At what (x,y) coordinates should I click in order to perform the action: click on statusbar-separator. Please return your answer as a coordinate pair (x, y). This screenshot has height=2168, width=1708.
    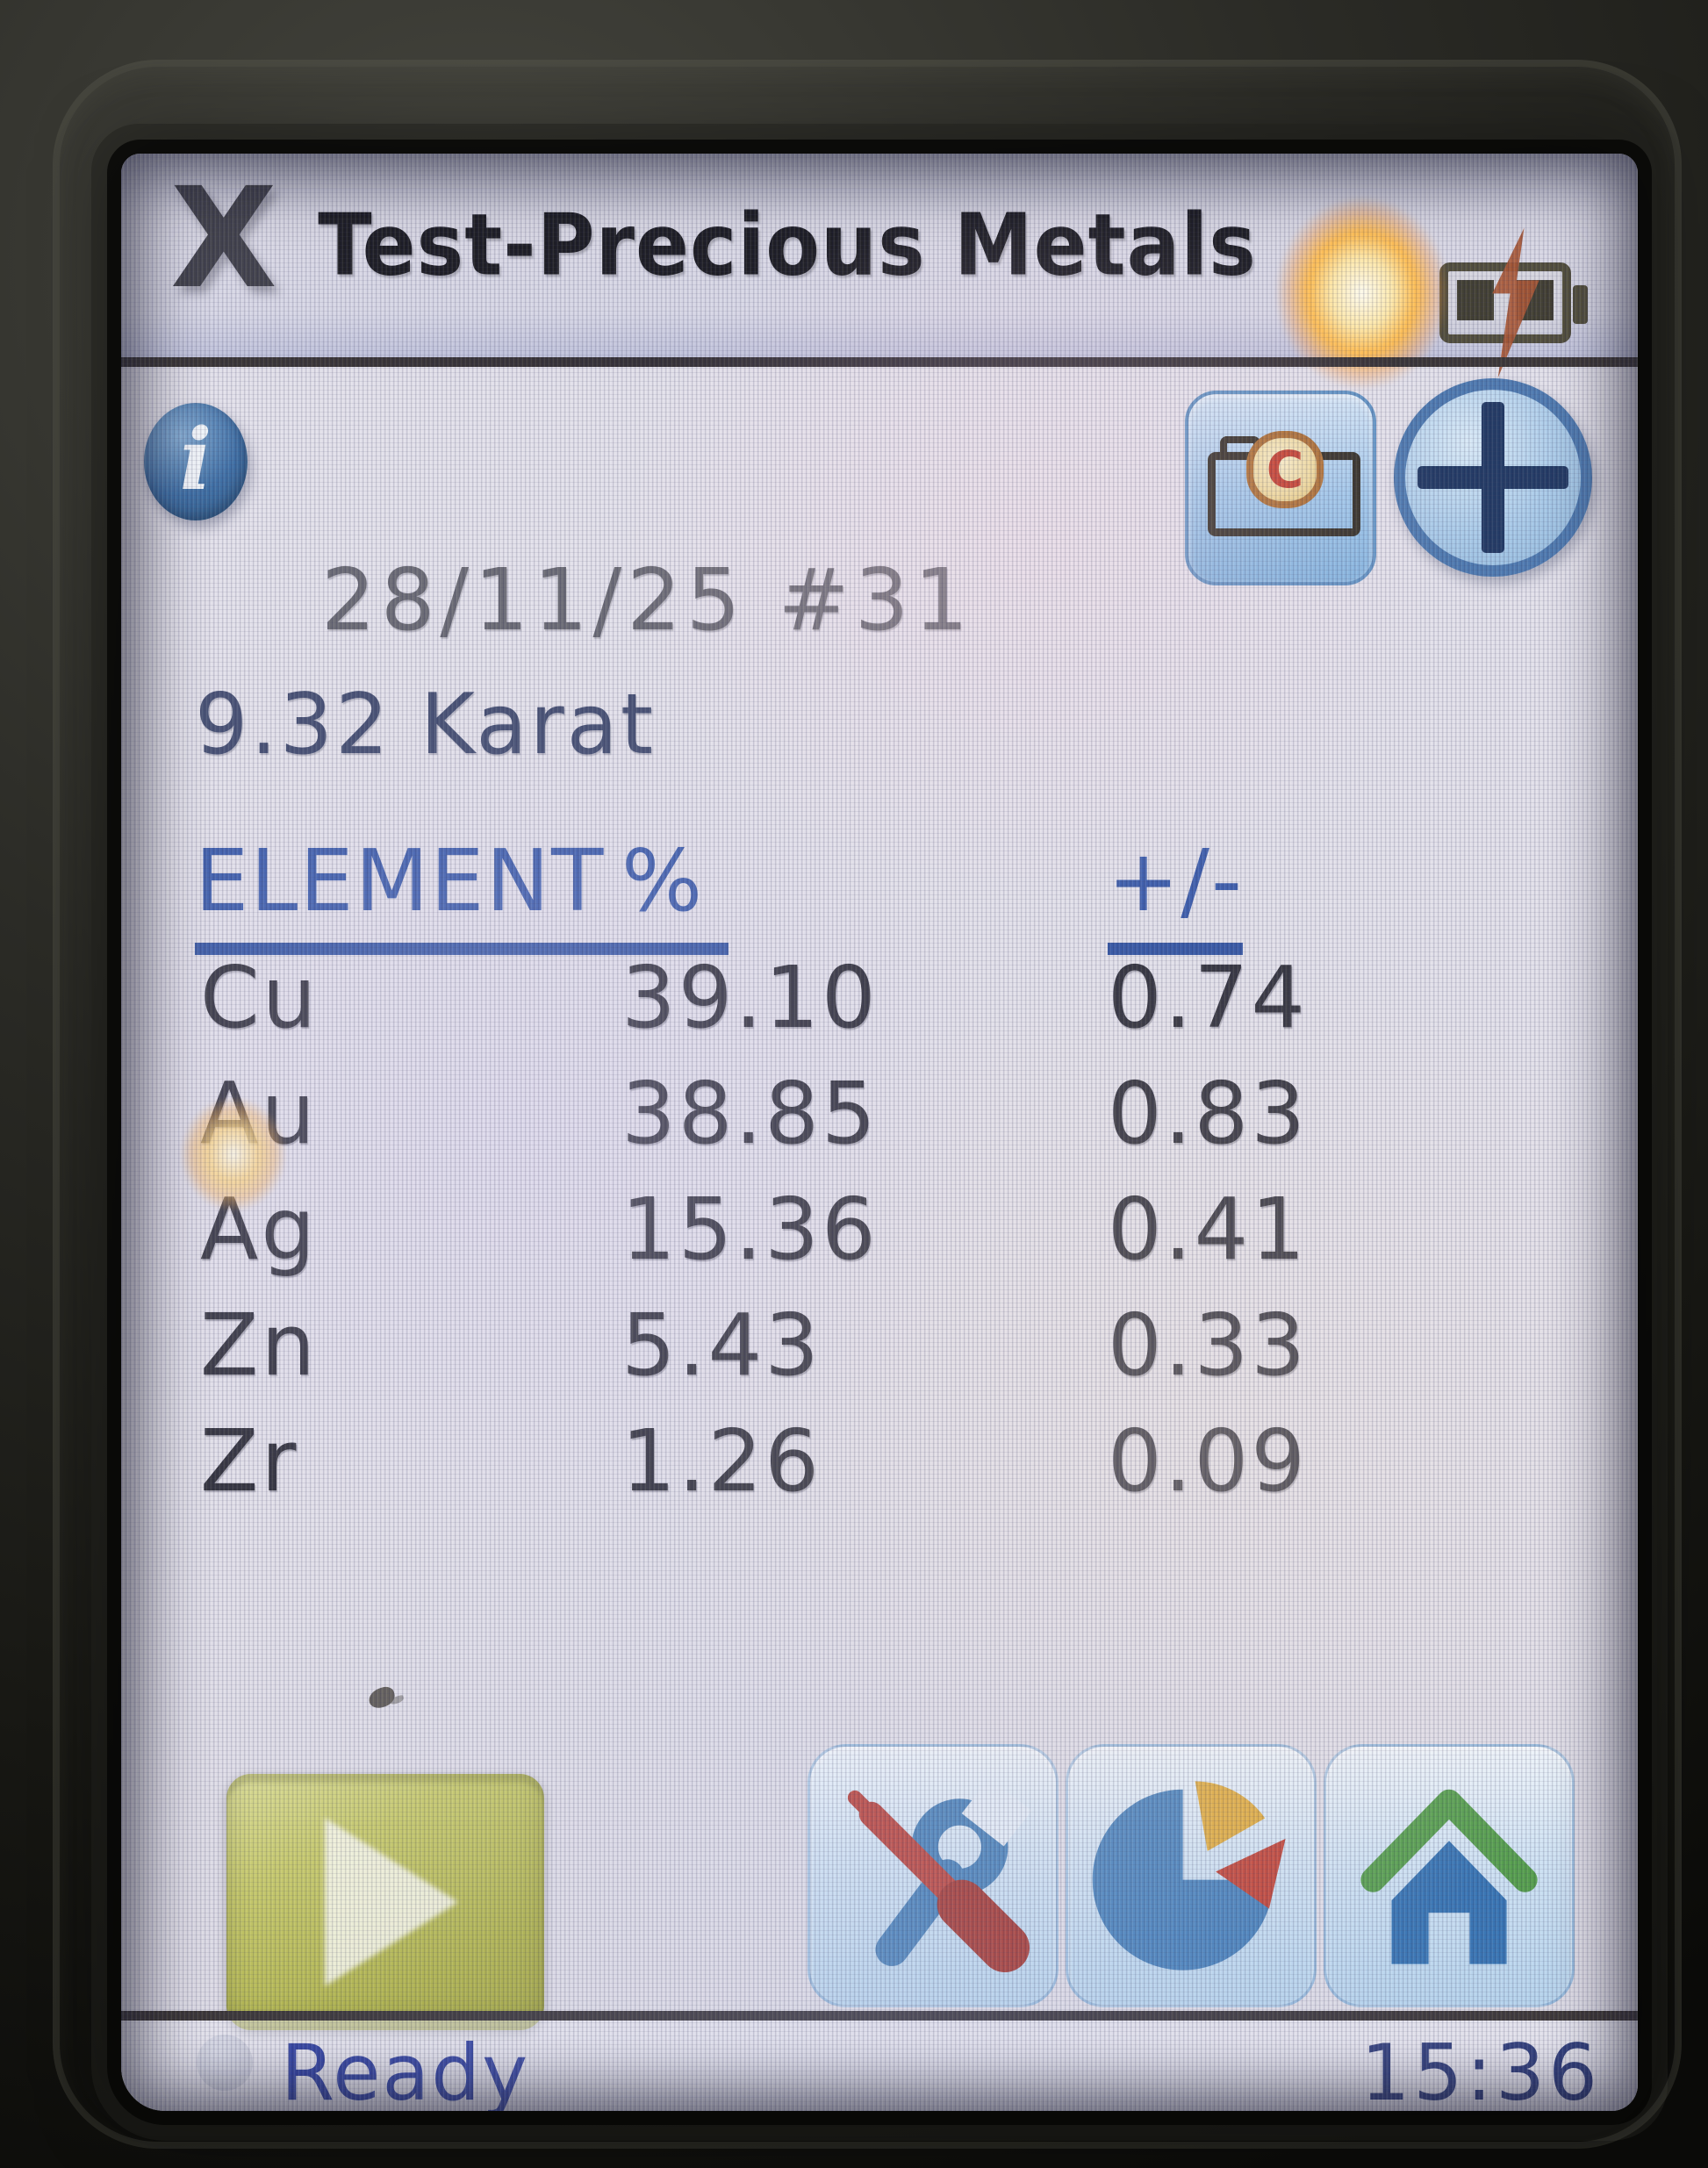
    Looking at the image, I should click on (879, 2016).